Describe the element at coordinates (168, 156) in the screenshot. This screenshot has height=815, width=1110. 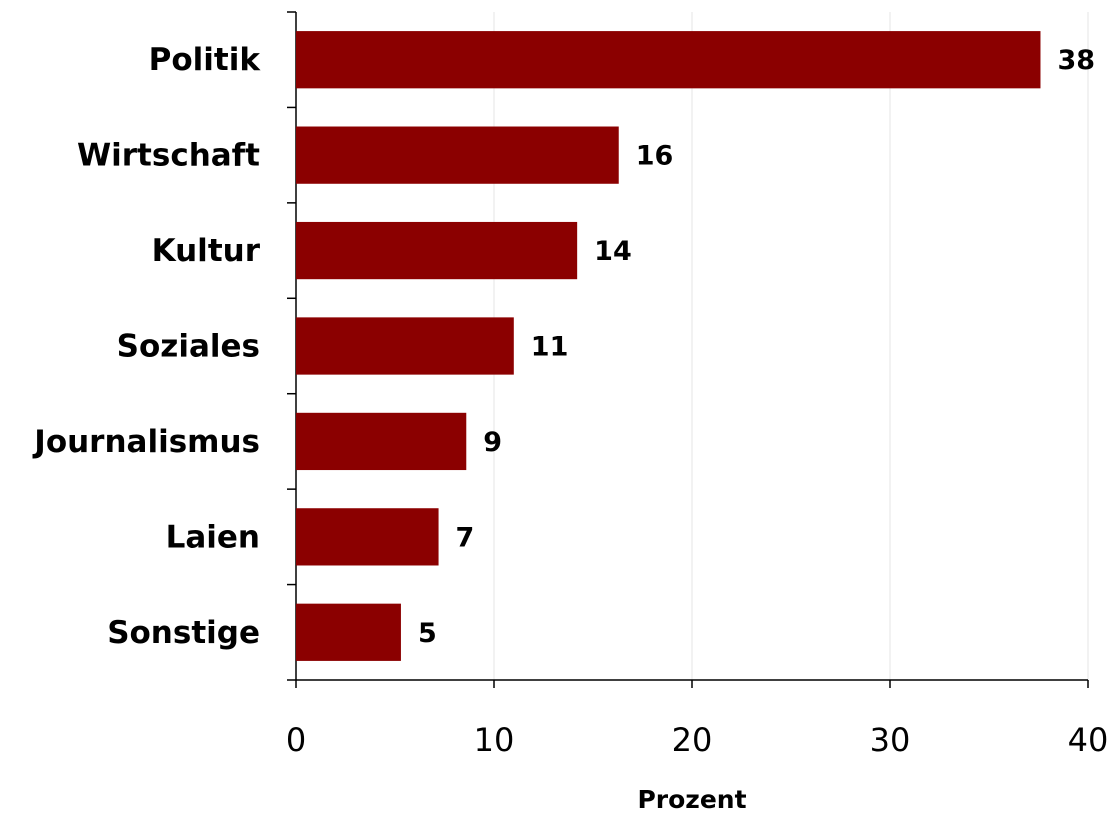
I see `y-tick-label: Wirtschaft` at that location.